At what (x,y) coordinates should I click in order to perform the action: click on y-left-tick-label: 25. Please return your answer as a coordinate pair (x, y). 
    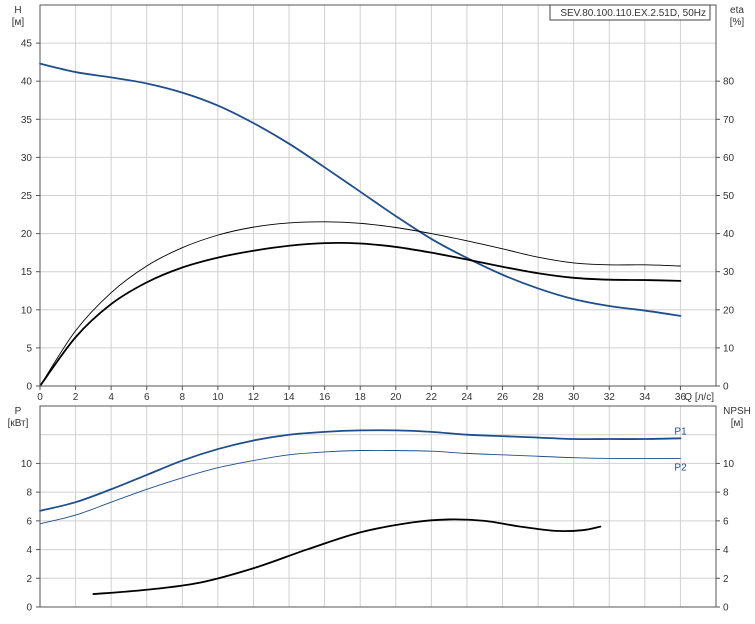
    Looking at the image, I should click on (27, 196).